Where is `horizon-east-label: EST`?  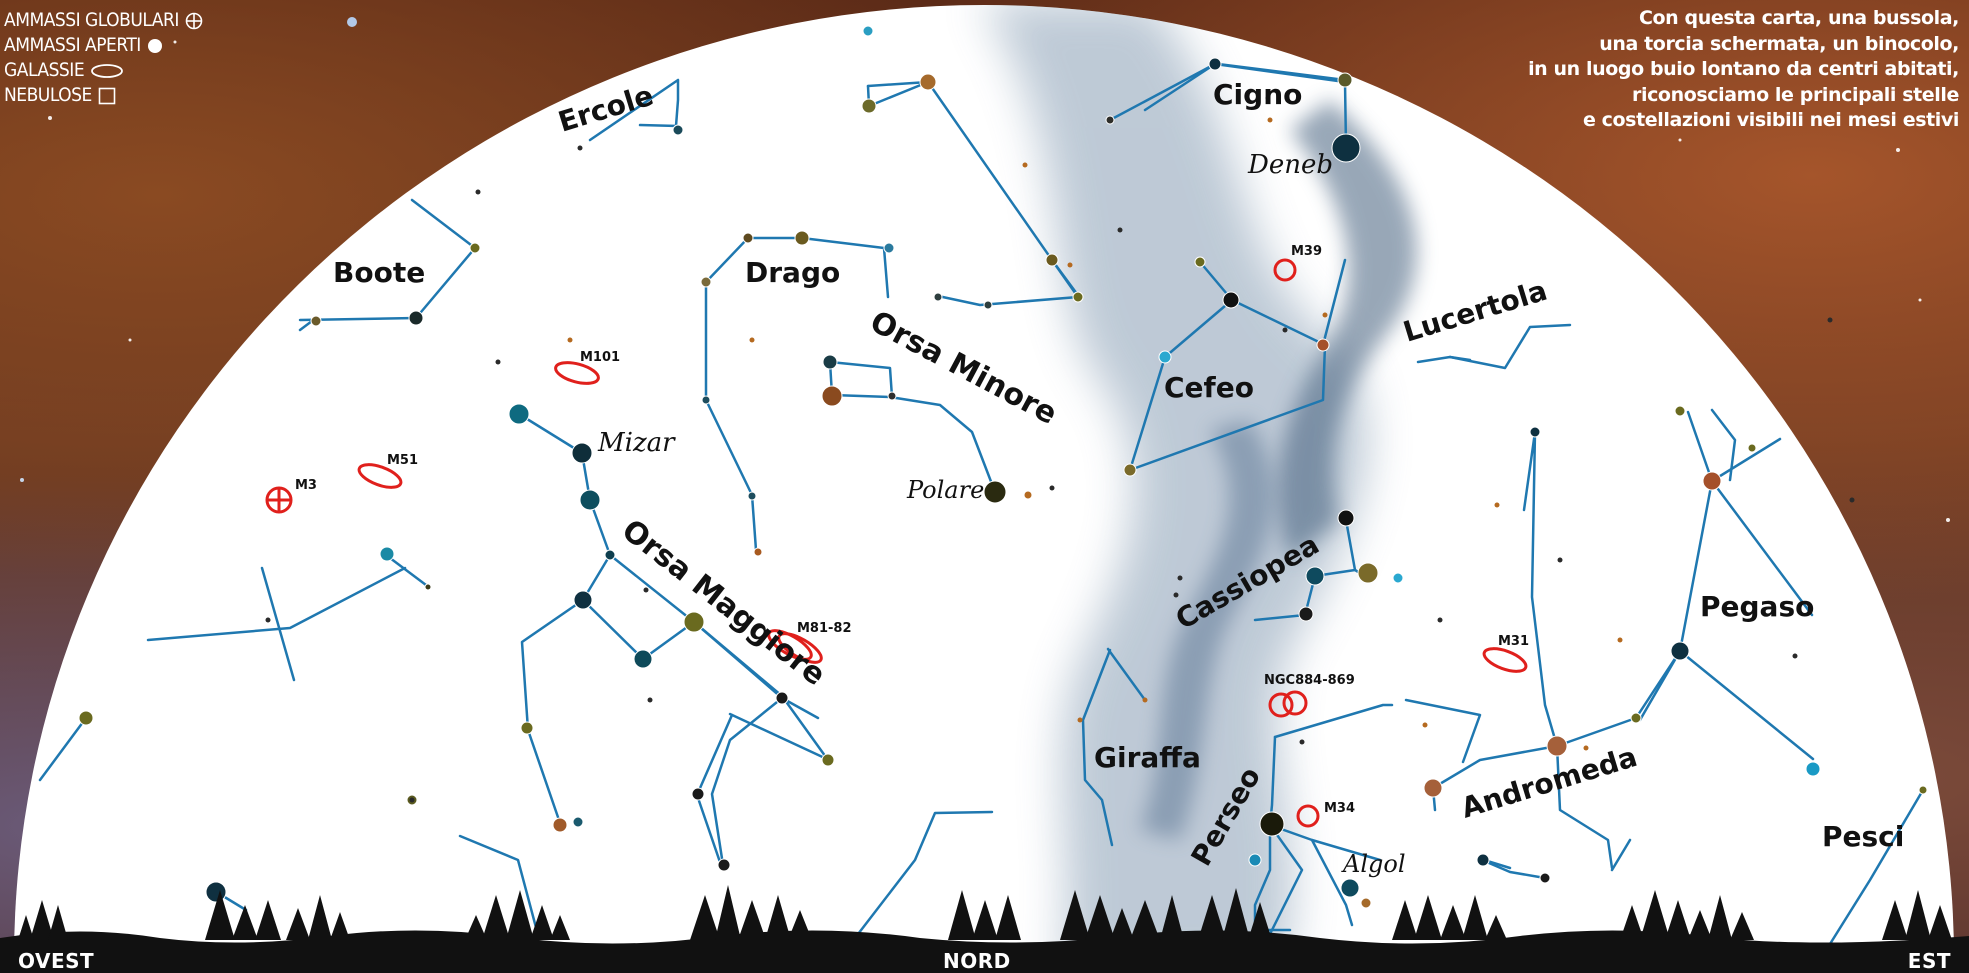 horizon-east-label: EST is located at coordinates (1929, 961).